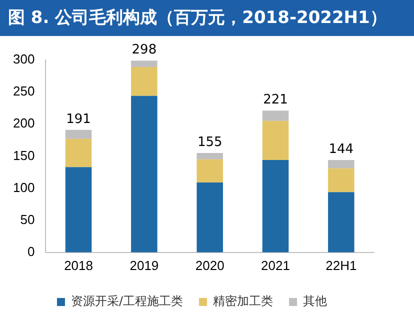  Describe the element at coordinates (27, 219) in the screenshot. I see `y-tick-label: 50` at that location.